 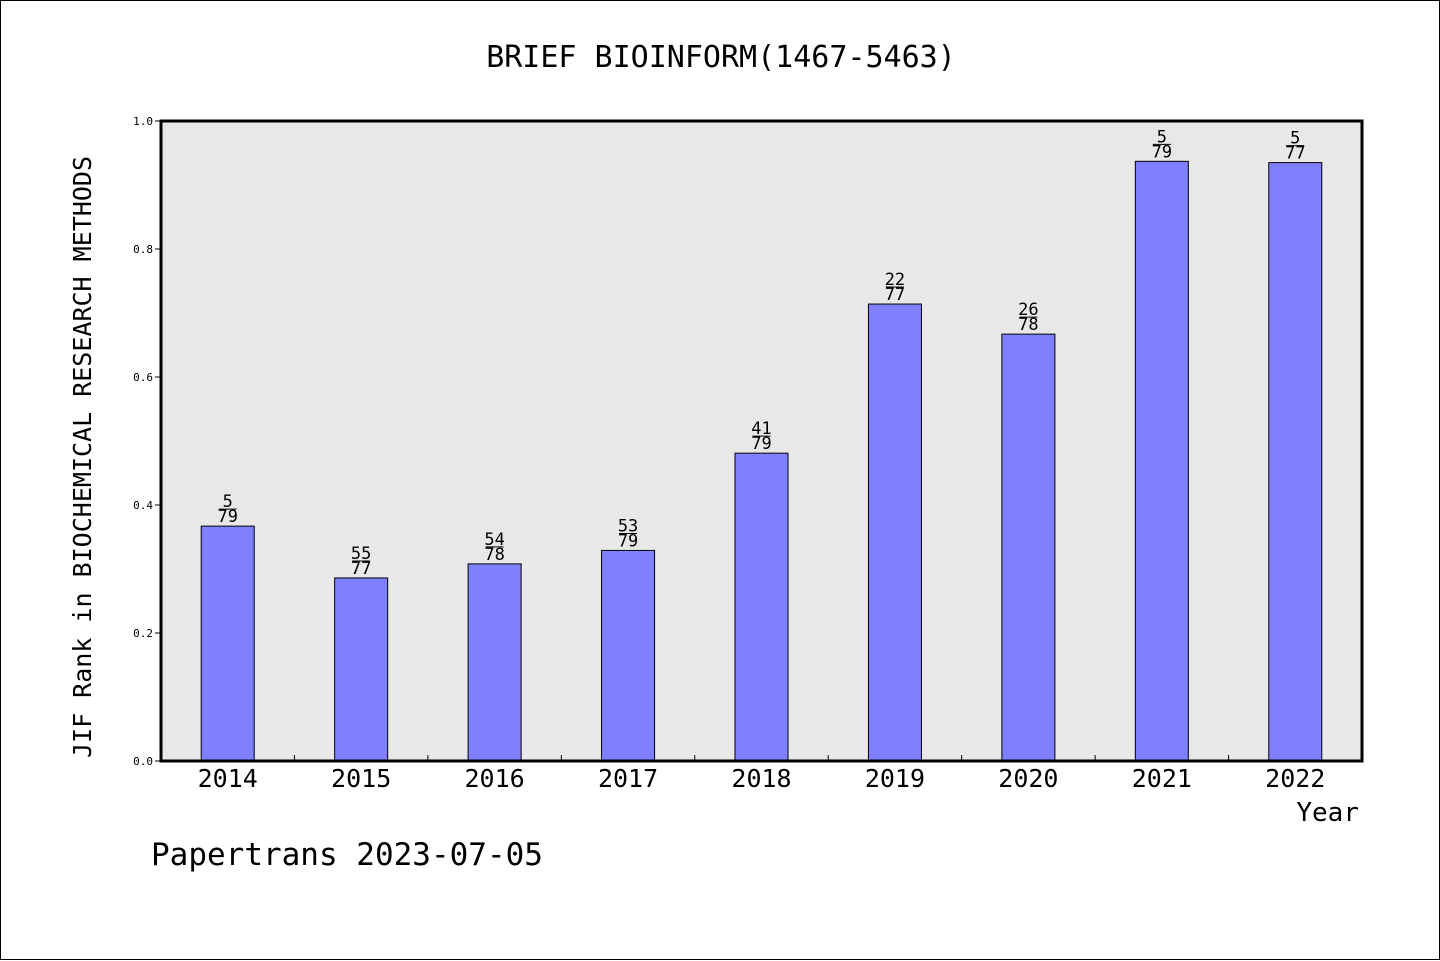 What do you see at coordinates (494, 662) in the screenshot?
I see `bar-2016` at bounding box center [494, 662].